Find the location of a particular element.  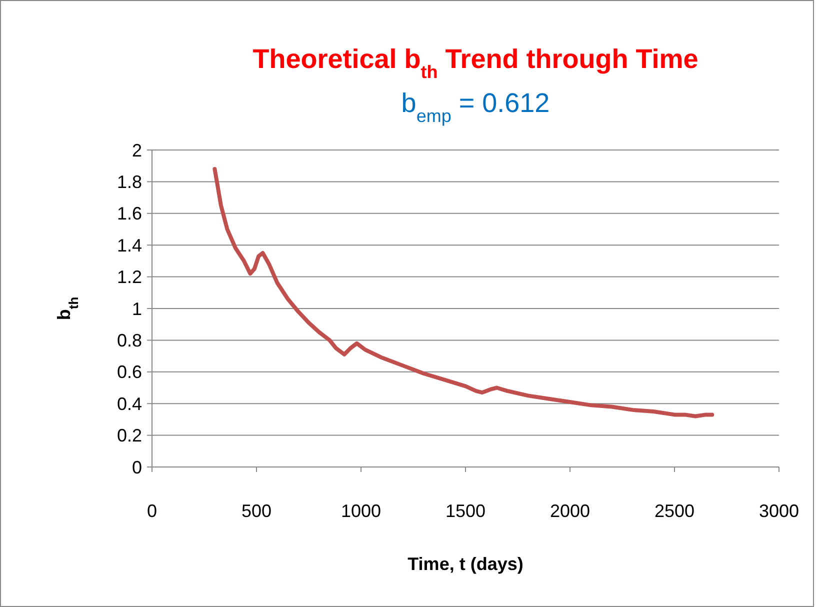

y-tick-label: 0 is located at coordinates (137, 467).